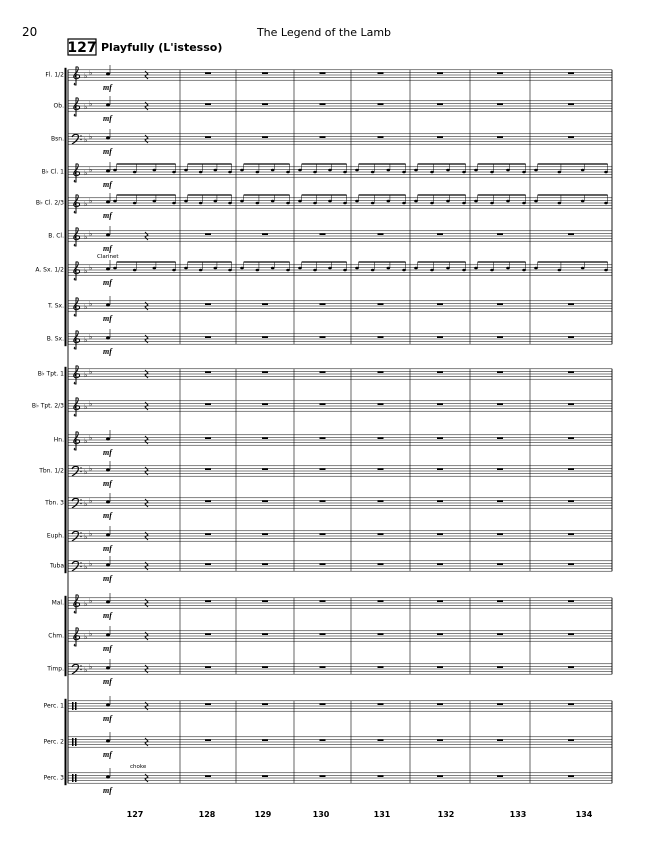  Describe the element at coordinates (59, 106) in the screenshot. I see `instrument-label: Ob.` at that location.